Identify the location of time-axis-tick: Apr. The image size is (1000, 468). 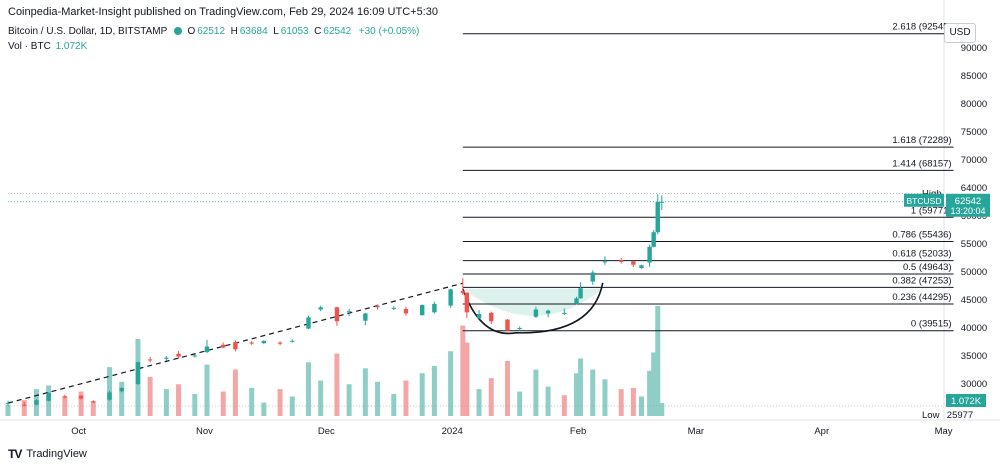
(821, 431).